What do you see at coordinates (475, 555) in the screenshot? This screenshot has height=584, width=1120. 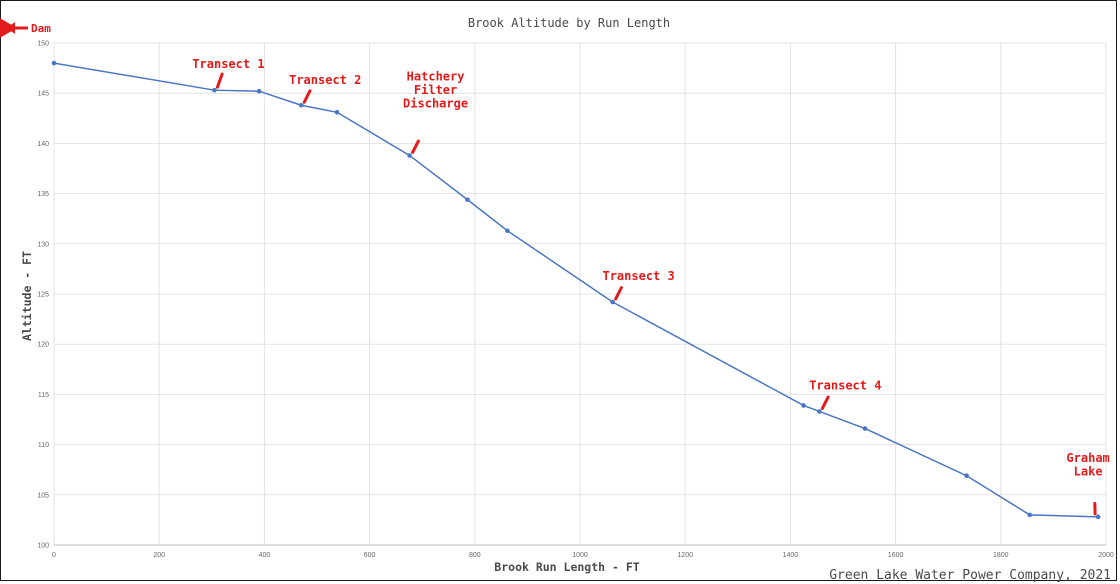 I see `x-tick-label: 800` at bounding box center [475, 555].